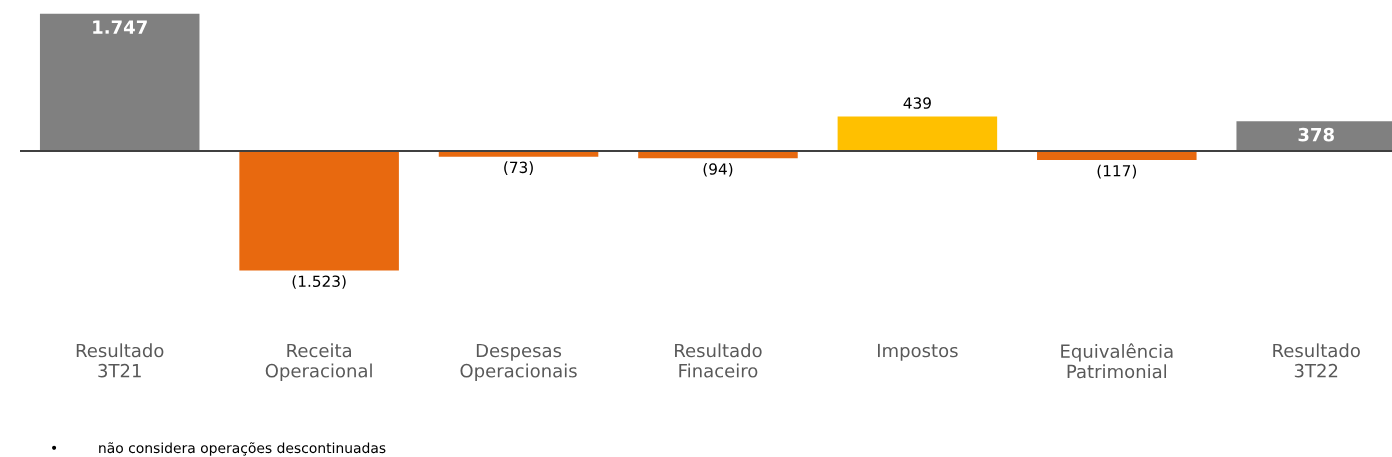 The width and height of the screenshot is (1392, 457). What do you see at coordinates (1316, 134) in the screenshot?
I see `data-label: 378` at bounding box center [1316, 134].